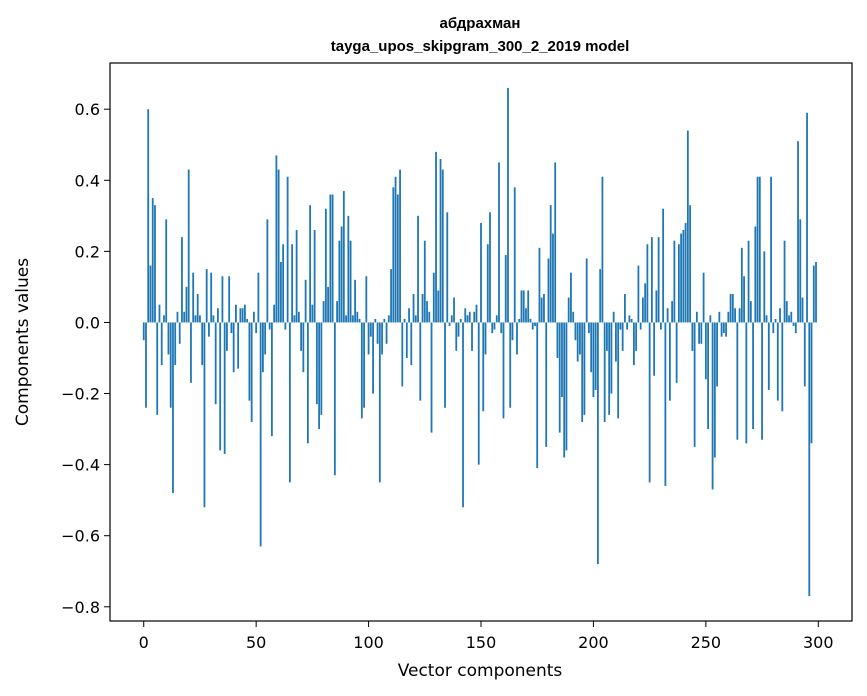 This screenshot has width=867, height=696. What do you see at coordinates (87, 109) in the screenshot?
I see `y-tick-label: 0.6` at bounding box center [87, 109].